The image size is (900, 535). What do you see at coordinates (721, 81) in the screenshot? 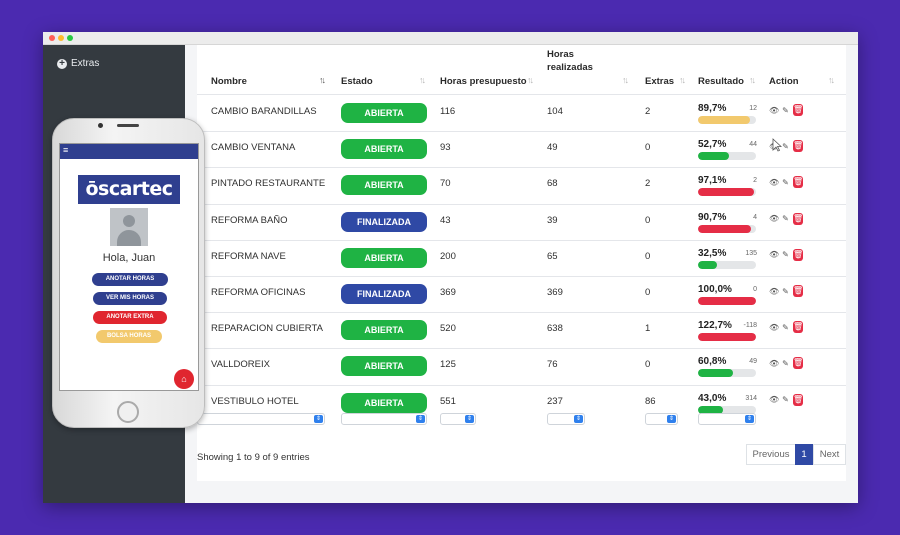
I see `header-resultado: Resultado` at bounding box center [721, 81].